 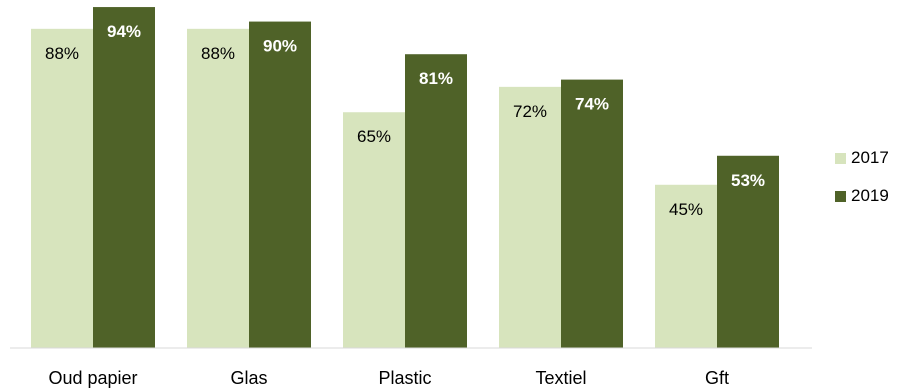 What do you see at coordinates (686, 209) in the screenshot?
I see `data-label-2017-gft: 45%` at bounding box center [686, 209].